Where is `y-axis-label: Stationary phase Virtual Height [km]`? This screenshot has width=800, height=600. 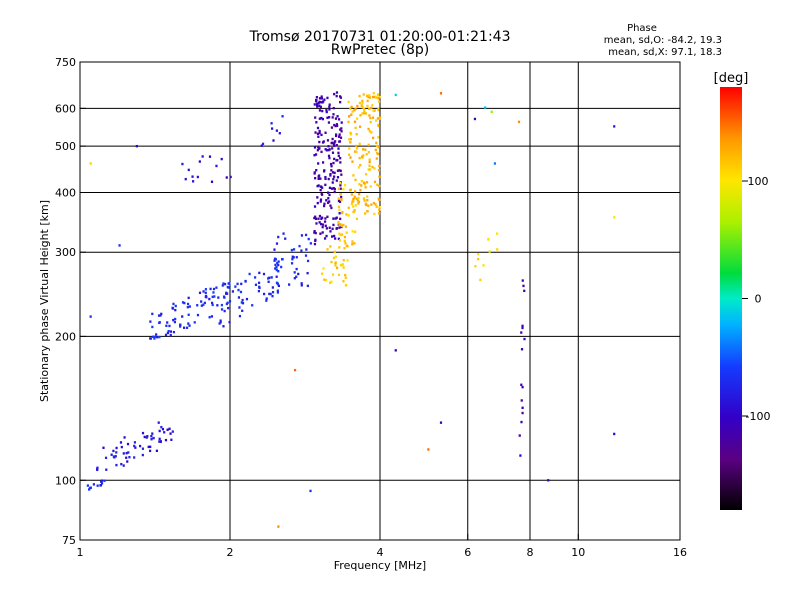 y-axis-label: Stationary phase Virtual Height [km] is located at coordinates (44, 301).